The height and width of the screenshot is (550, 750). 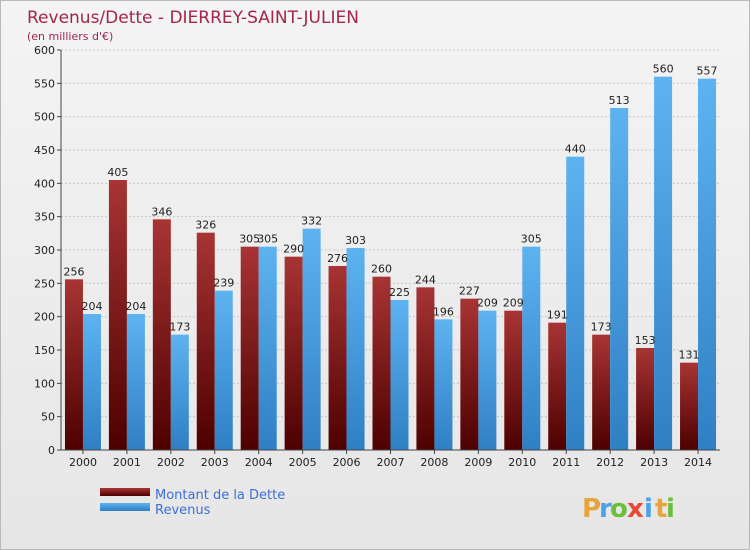 What do you see at coordinates (381, 269) in the screenshot?
I see `data-label: 260` at bounding box center [381, 269].